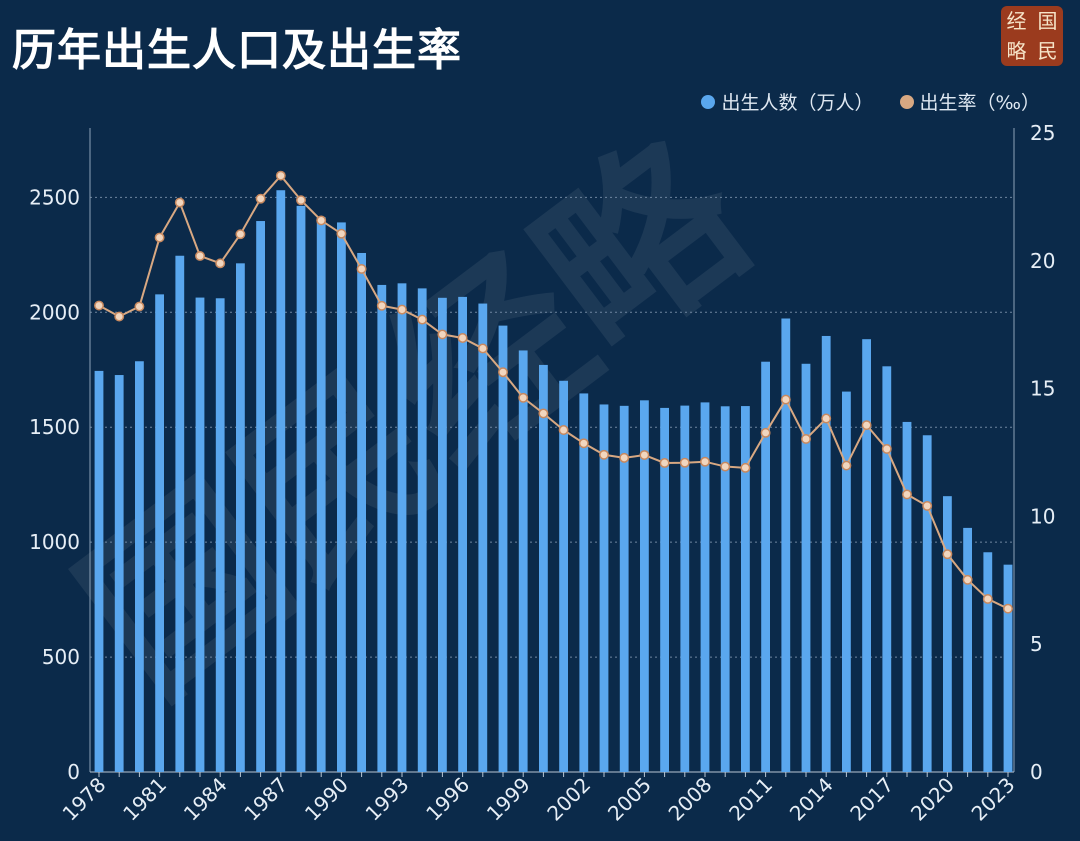 This screenshot has width=1080, height=841. I want to click on bar-2015, so click(846, 581).